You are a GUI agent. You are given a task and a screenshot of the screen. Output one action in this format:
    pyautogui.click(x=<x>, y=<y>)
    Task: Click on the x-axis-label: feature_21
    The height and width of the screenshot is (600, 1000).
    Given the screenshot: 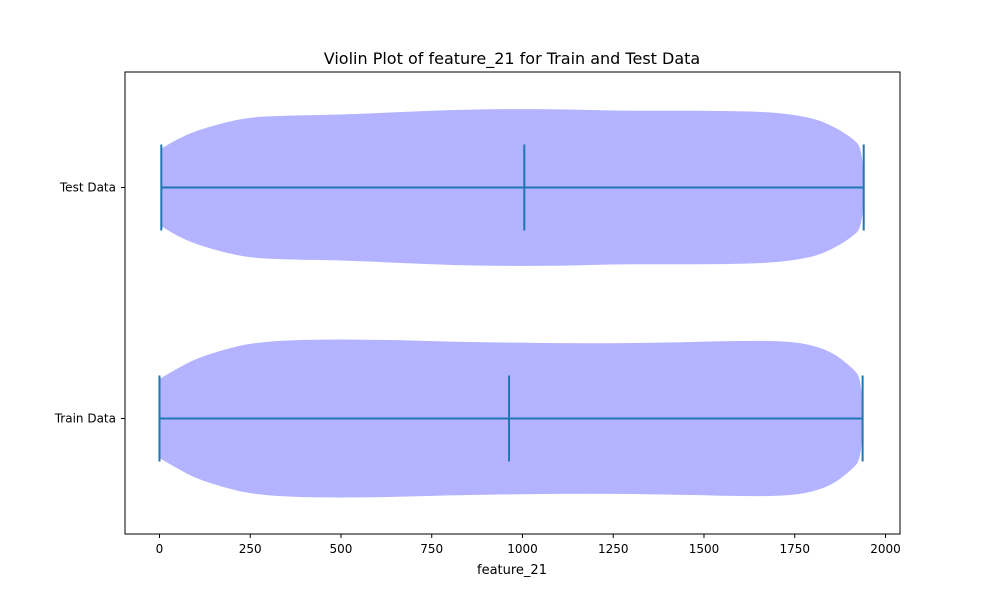 What is the action you would take?
    pyautogui.click(x=512, y=570)
    